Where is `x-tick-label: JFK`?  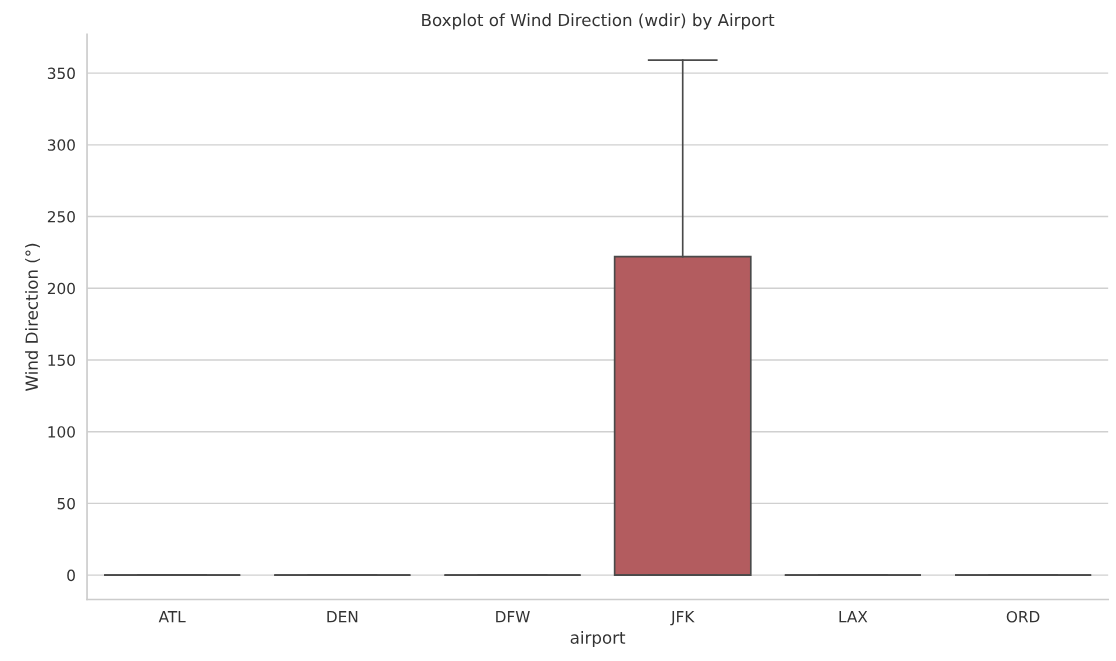
x-tick-label: JFK is located at coordinates (682, 618).